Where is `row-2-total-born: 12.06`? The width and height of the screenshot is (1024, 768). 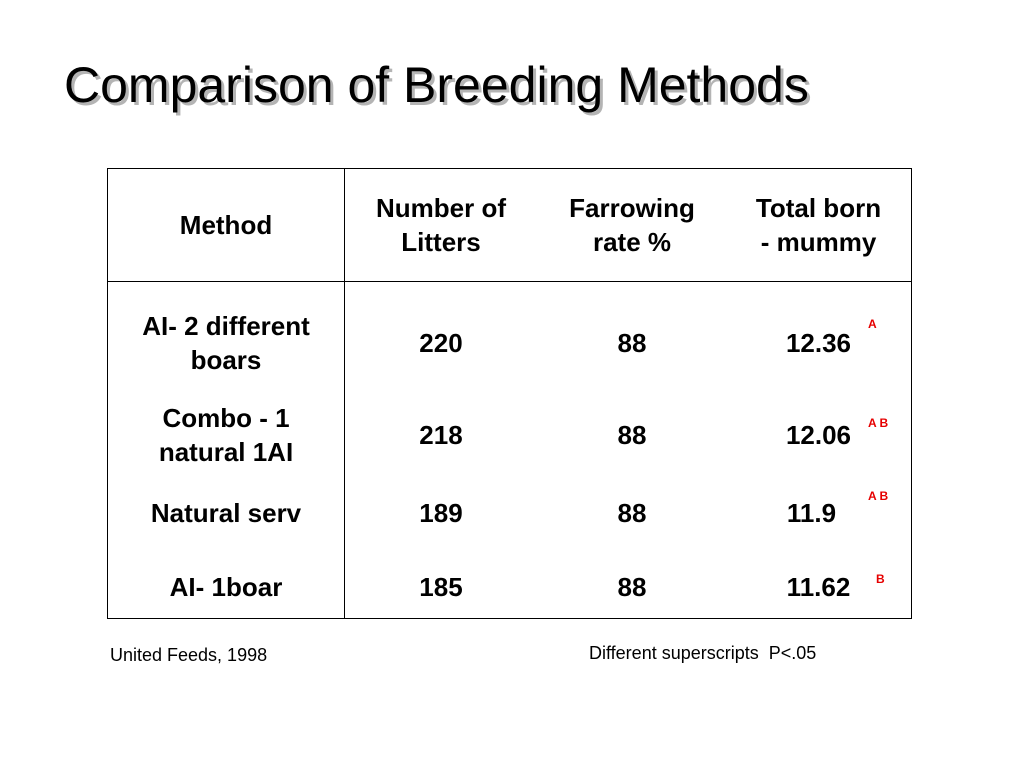 row-2-total-born: 12.06 is located at coordinates (818, 435).